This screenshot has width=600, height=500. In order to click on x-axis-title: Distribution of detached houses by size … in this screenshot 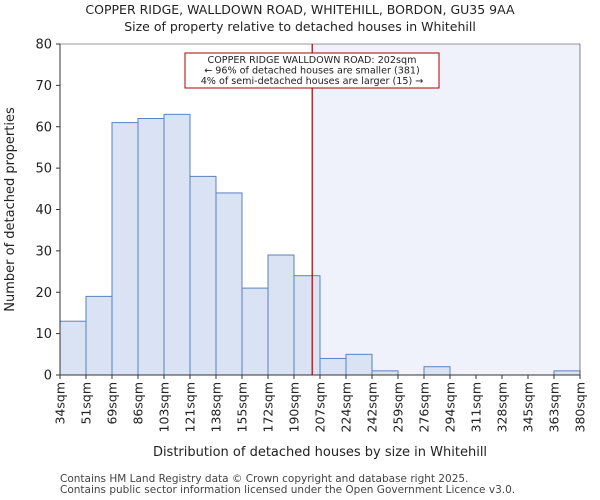, I will do `click(320, 452)`.